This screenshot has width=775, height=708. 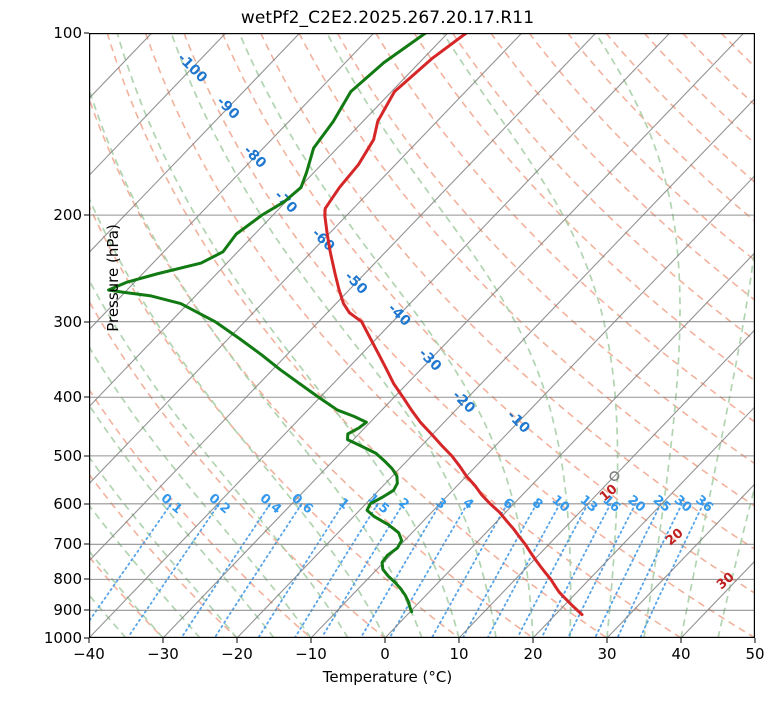 I want to click on x-tick-label: 50, so click(x=755, y=654).